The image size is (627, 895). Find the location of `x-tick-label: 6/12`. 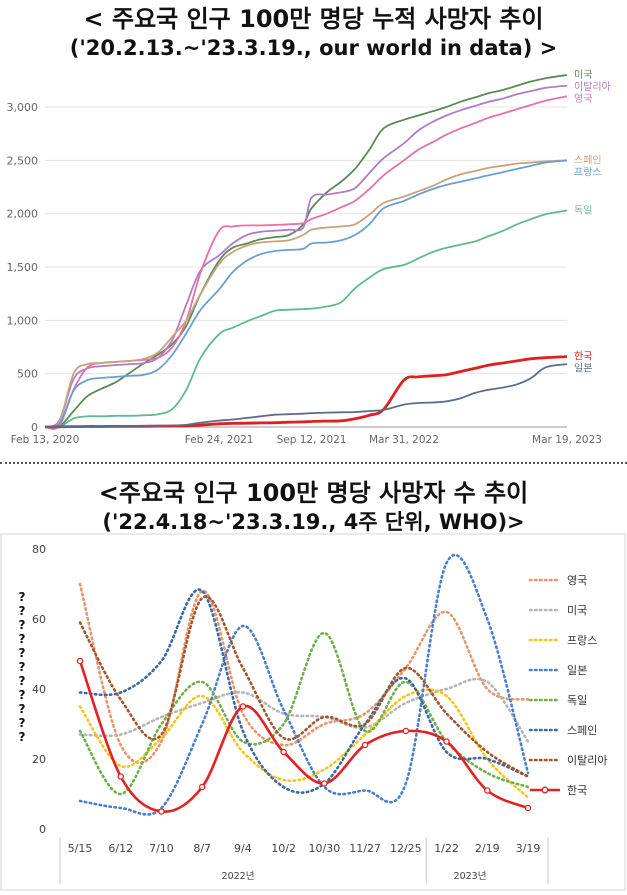

x-tick-label: 6/12 is located at coordinates (120, 848).